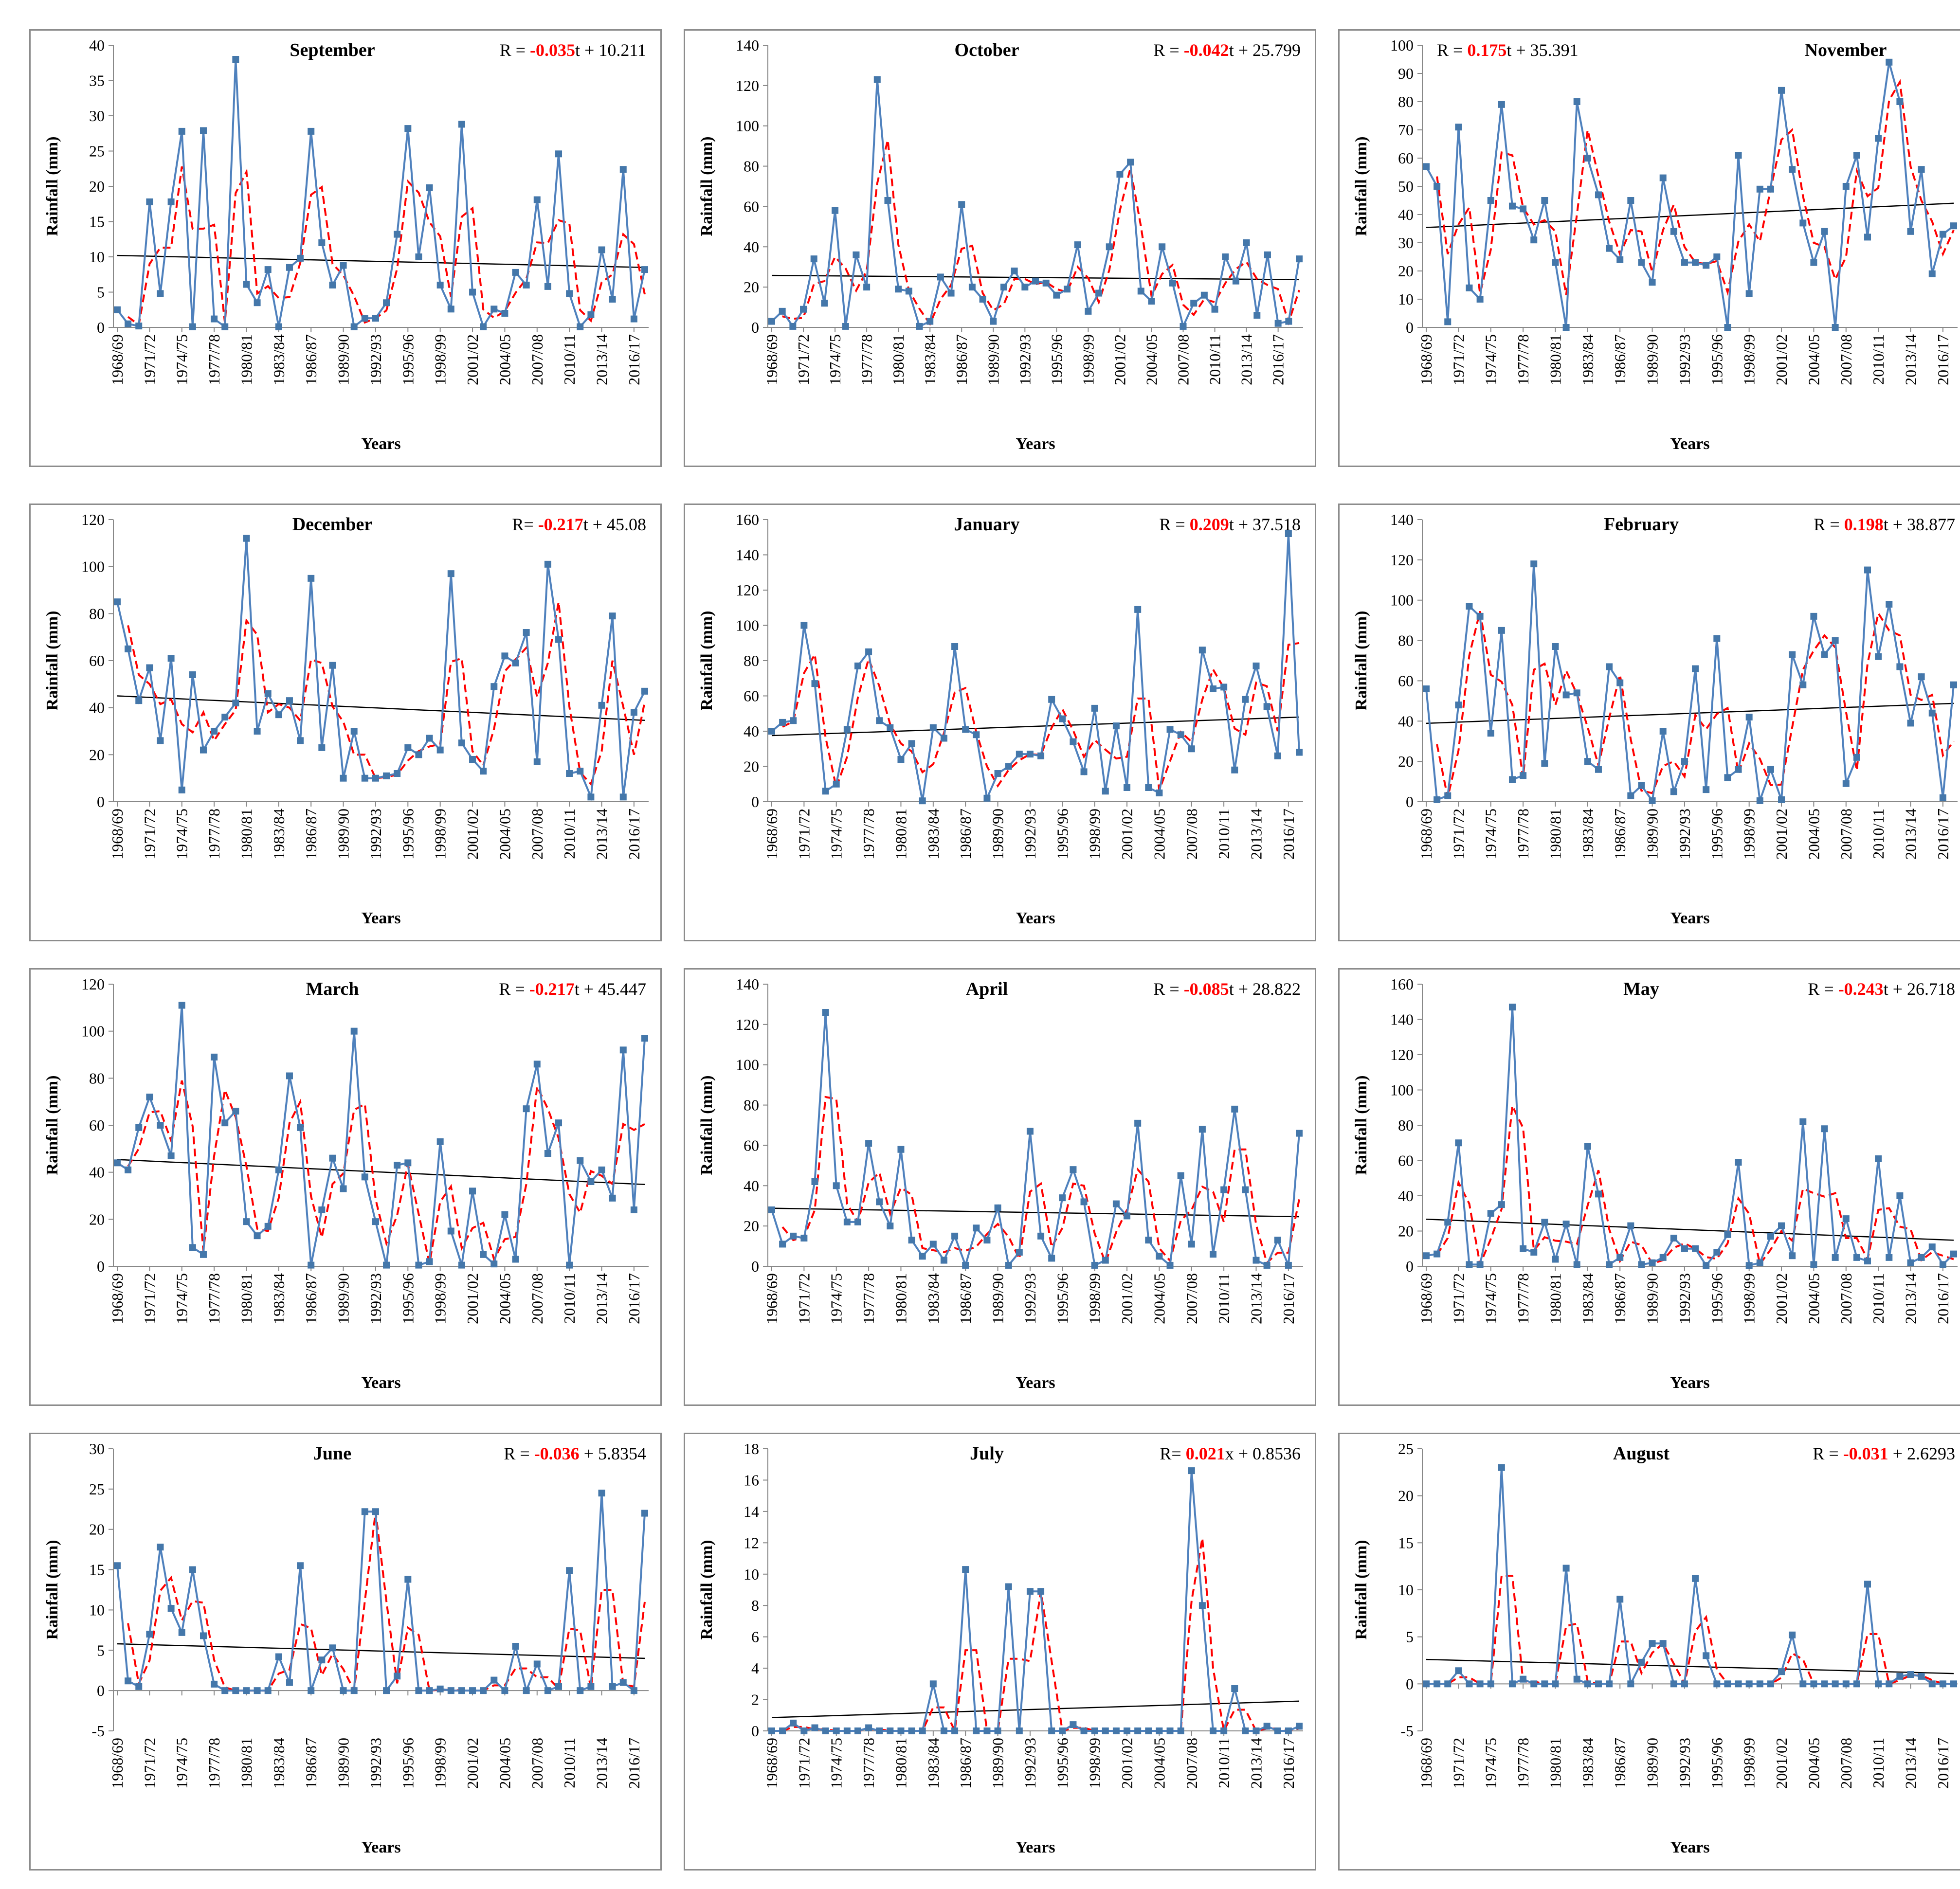  Describe the element at coordinates (1035, 726) in the screenshot. I see `january-trend-line` at that location.